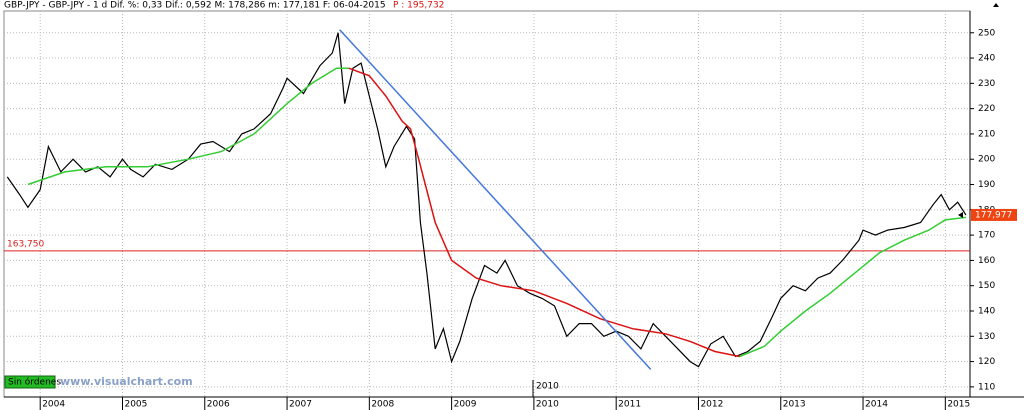 The width and height of the screenshot is (1024, 410). What do you see at coordinates (794, 405) in the screenshot?
I see `x-tick-label: 2013` at bounding box center [794, 405].